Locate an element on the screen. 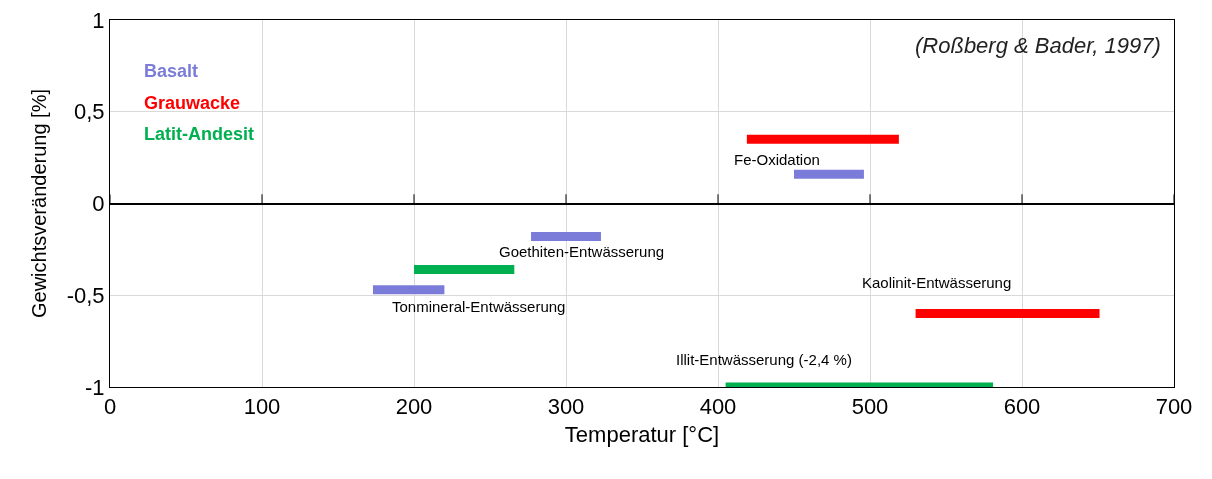 The width and height of the screenshot is (1212, 479). x-tick-label: 400 is located at coordinates (718, 407).